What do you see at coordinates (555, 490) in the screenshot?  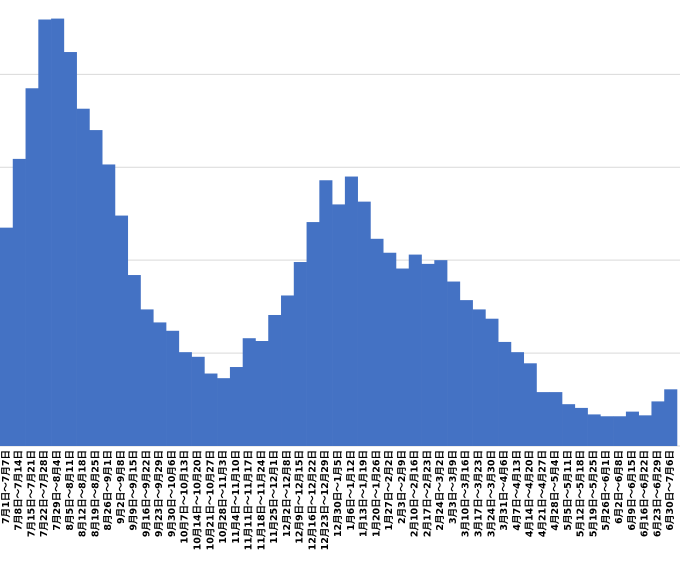 I see `x-tick-label: 4月28日～5月4日` at bounding box center [555, 490].